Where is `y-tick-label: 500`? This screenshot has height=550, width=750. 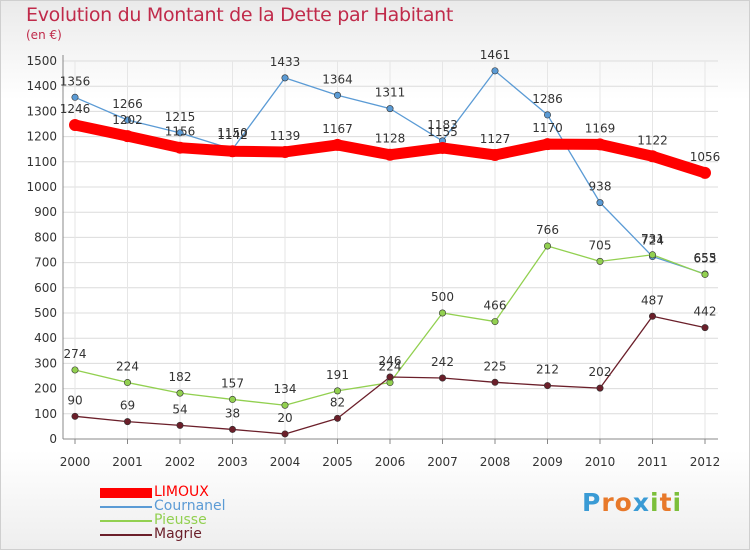
y-tick-label: 500 is located at coordinates (45, 313).